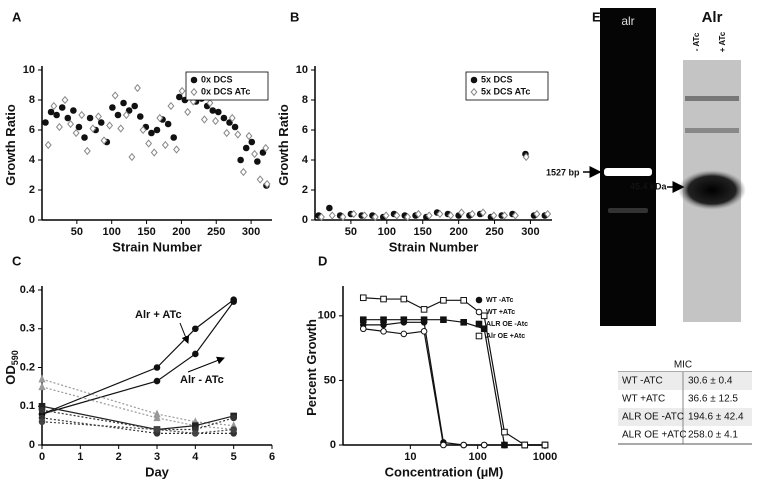  What do you see at coordinates (458, 232) in the screenshot?
I see `x-tick-label: 200` at bounding box center [458, 232].